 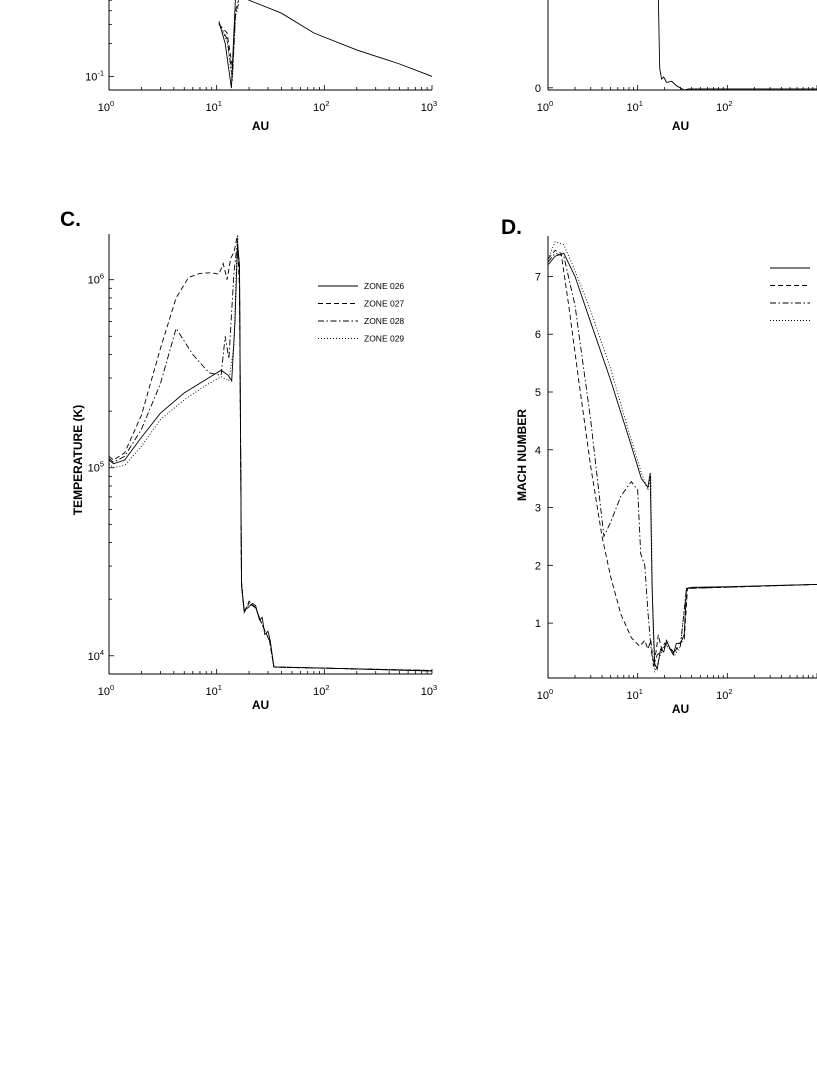 What do you see at coordinates (384, 321) in the screenshot?
I see `legend-label: ZONE 028` at bounding box center [384, 321].